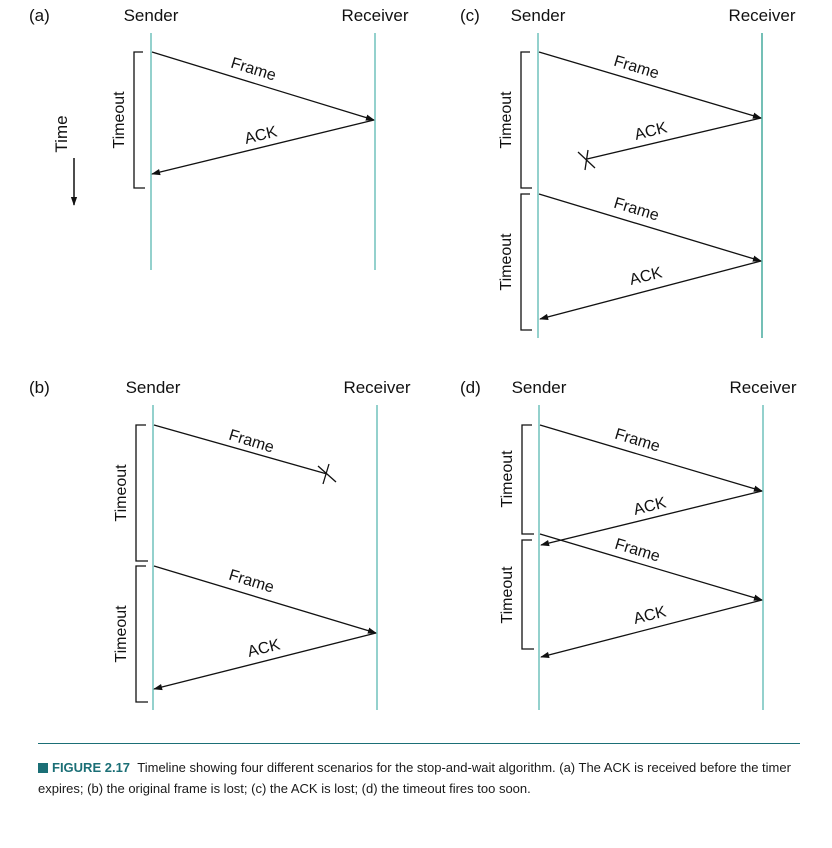  What do you see at coordinates (539, 387) in the screenshot?
I see `panel-d-sender-label: Sender` at bounding box center [539, 387].